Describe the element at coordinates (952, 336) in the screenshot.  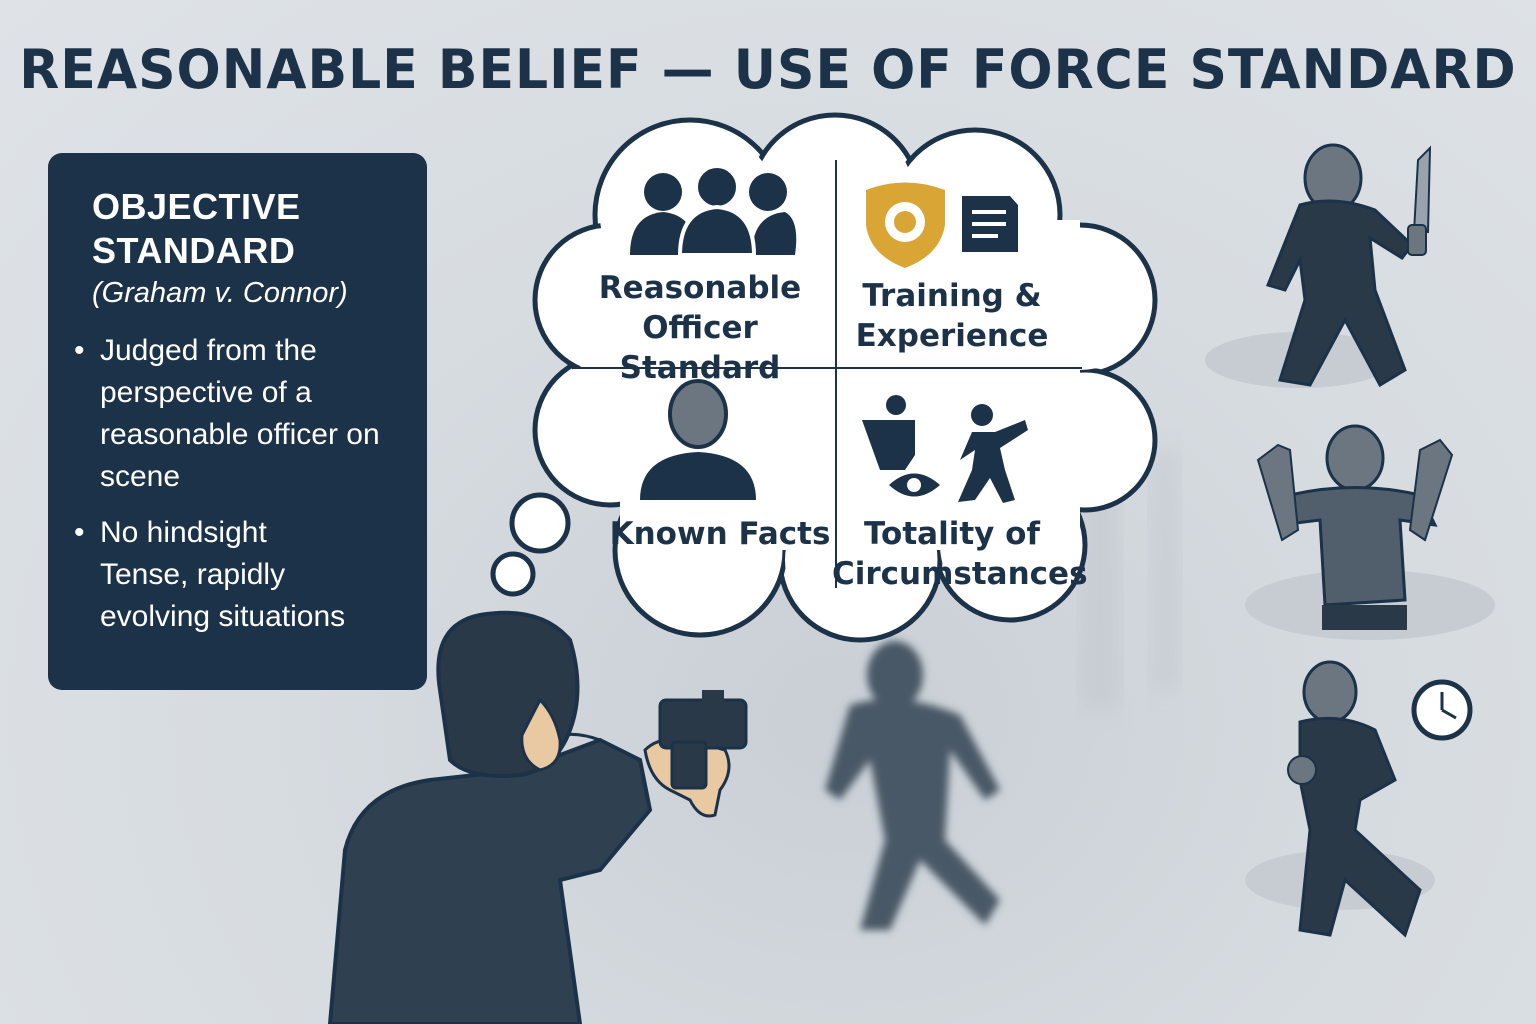
I see `cell-2-line2: Experience` at that location.